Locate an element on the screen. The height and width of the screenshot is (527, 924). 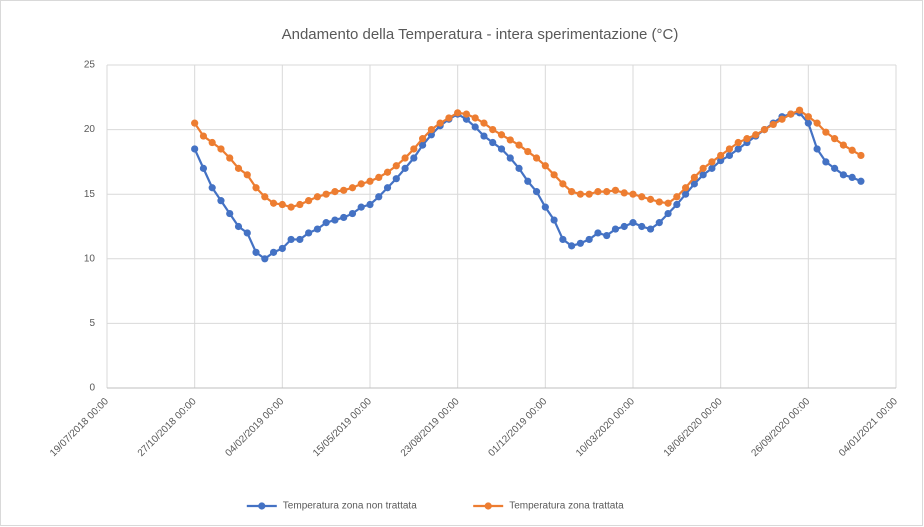
y-tick-label: 25 is located at coordinates (90, 65).